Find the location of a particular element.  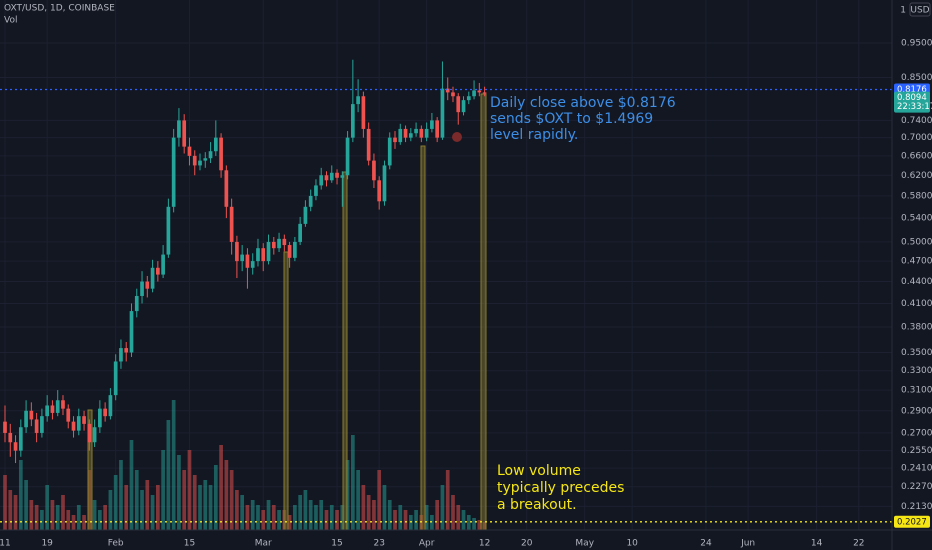

y-tick-label: 0.2900 is located at coordinates (916, 411).